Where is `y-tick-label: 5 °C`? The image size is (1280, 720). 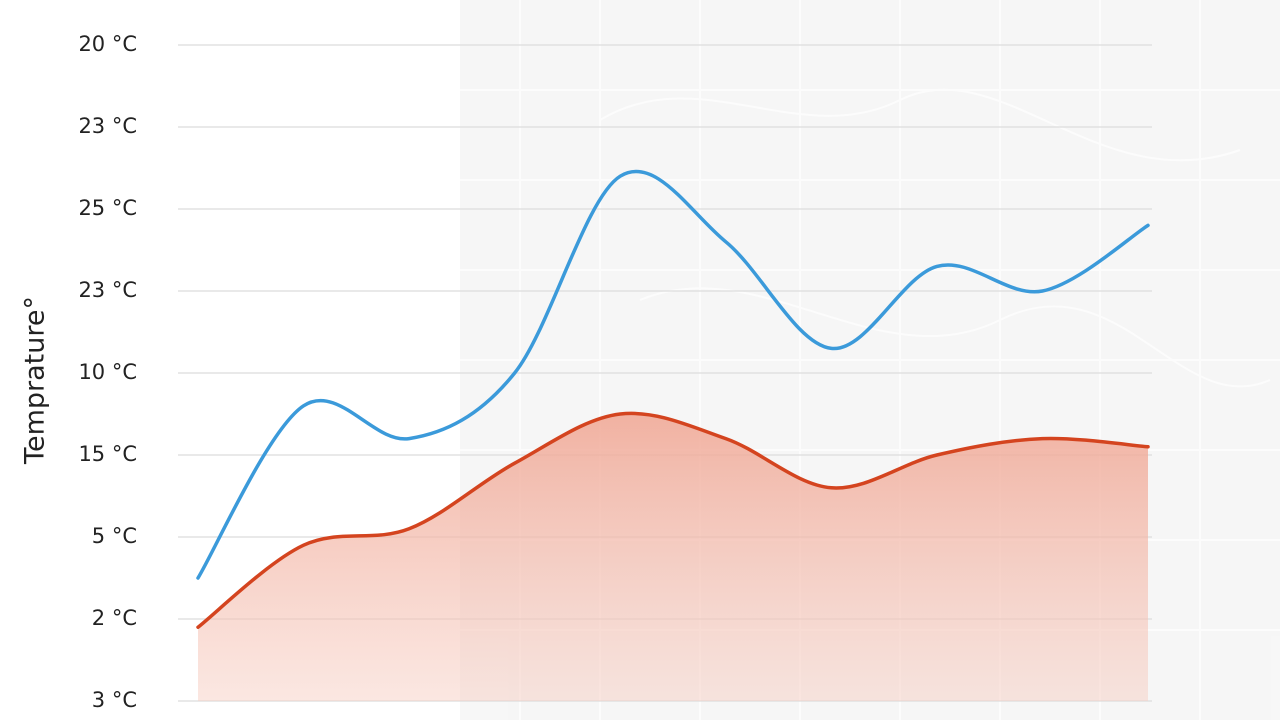
y-tick-label: 5 °C is located at coordinates (114, 536).